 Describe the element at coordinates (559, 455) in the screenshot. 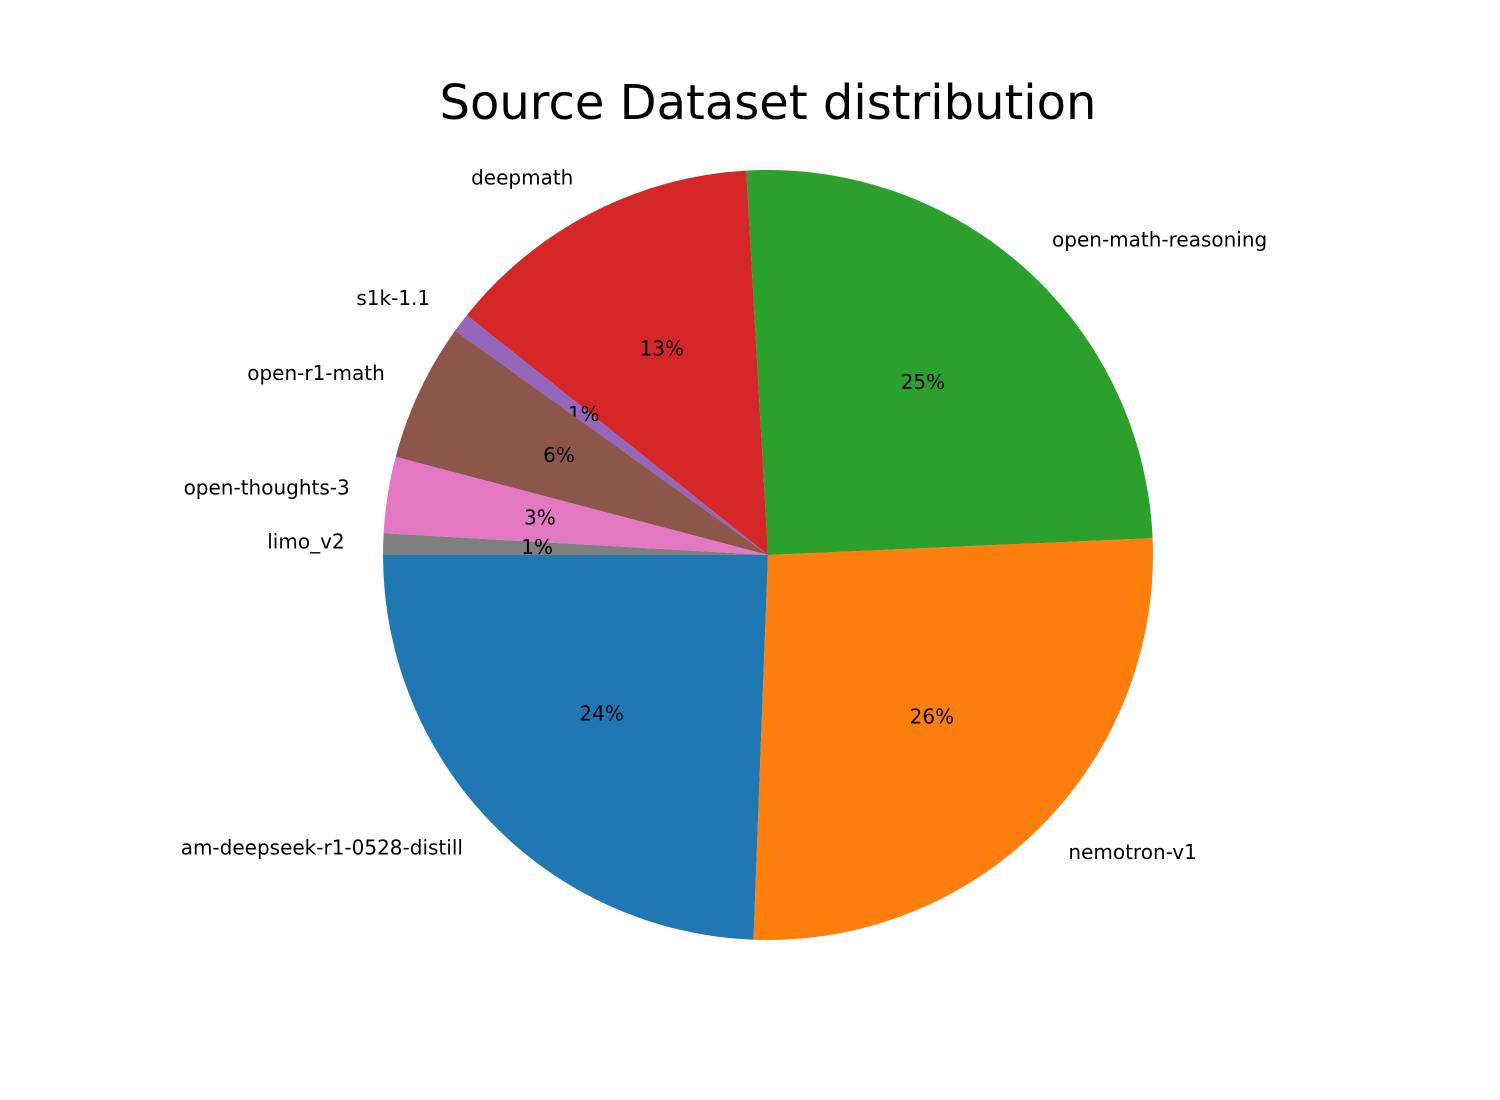

I see `percent-label: 6%` at that location.